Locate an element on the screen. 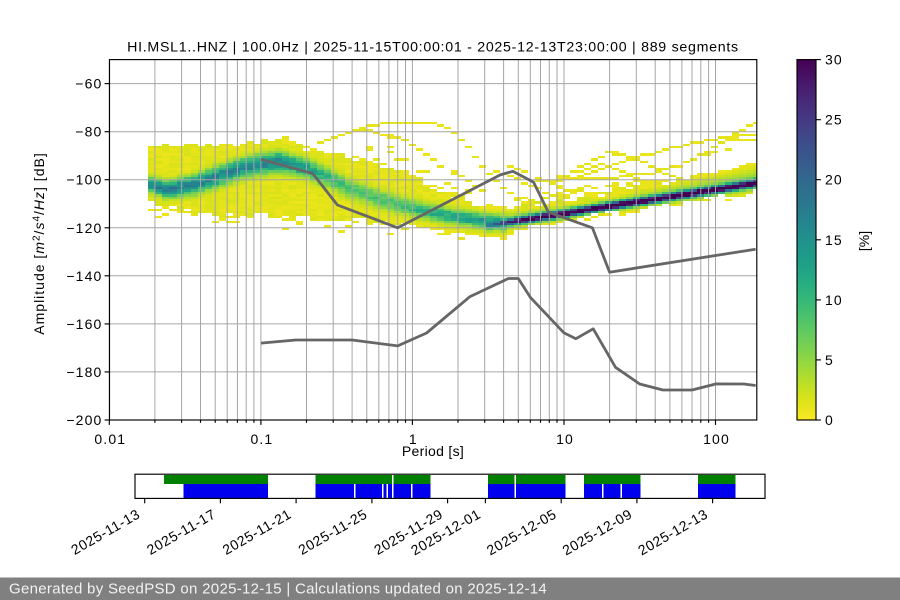  svg-text: 0 is located at coordinates (829, 420).